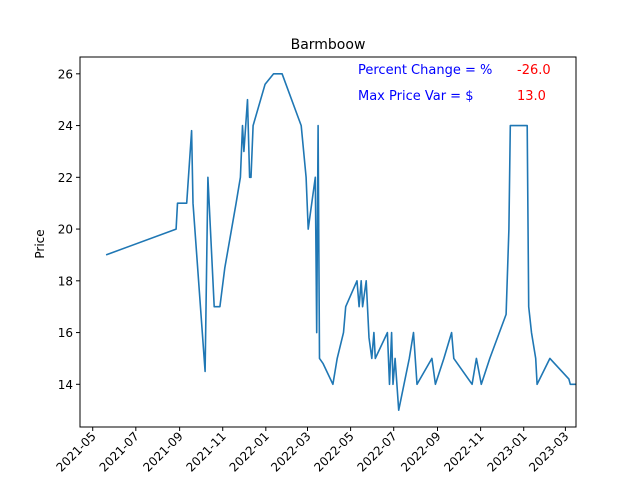 This screenshot has height=480, width=640. I want to click on annotation-percent-change: Percent Change = % -26.0, so click(454, 70).